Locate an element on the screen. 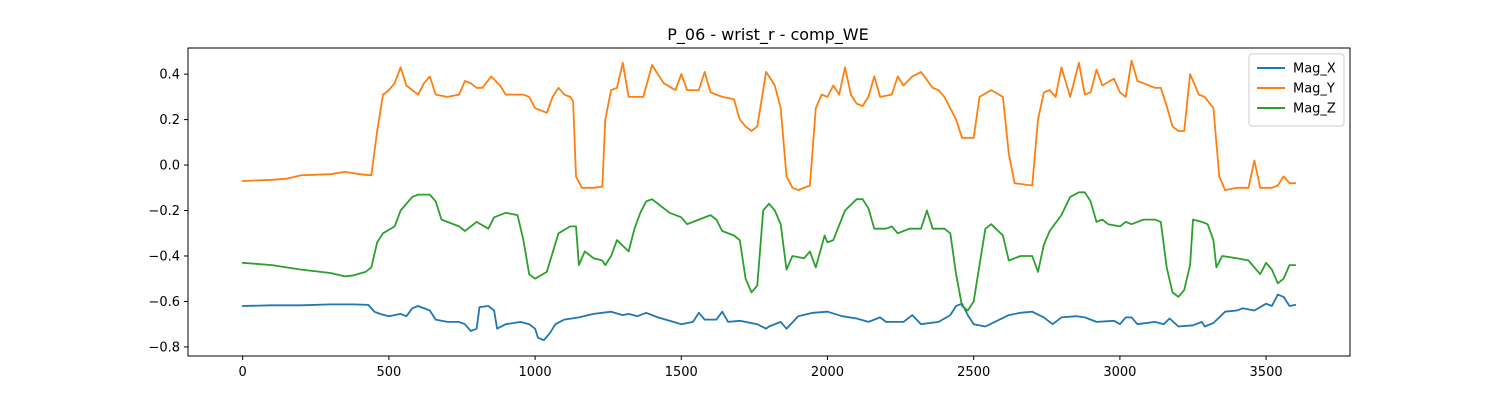 The image size is (1500, 400). series-line-mag-x is located at coordinates (769, 317).